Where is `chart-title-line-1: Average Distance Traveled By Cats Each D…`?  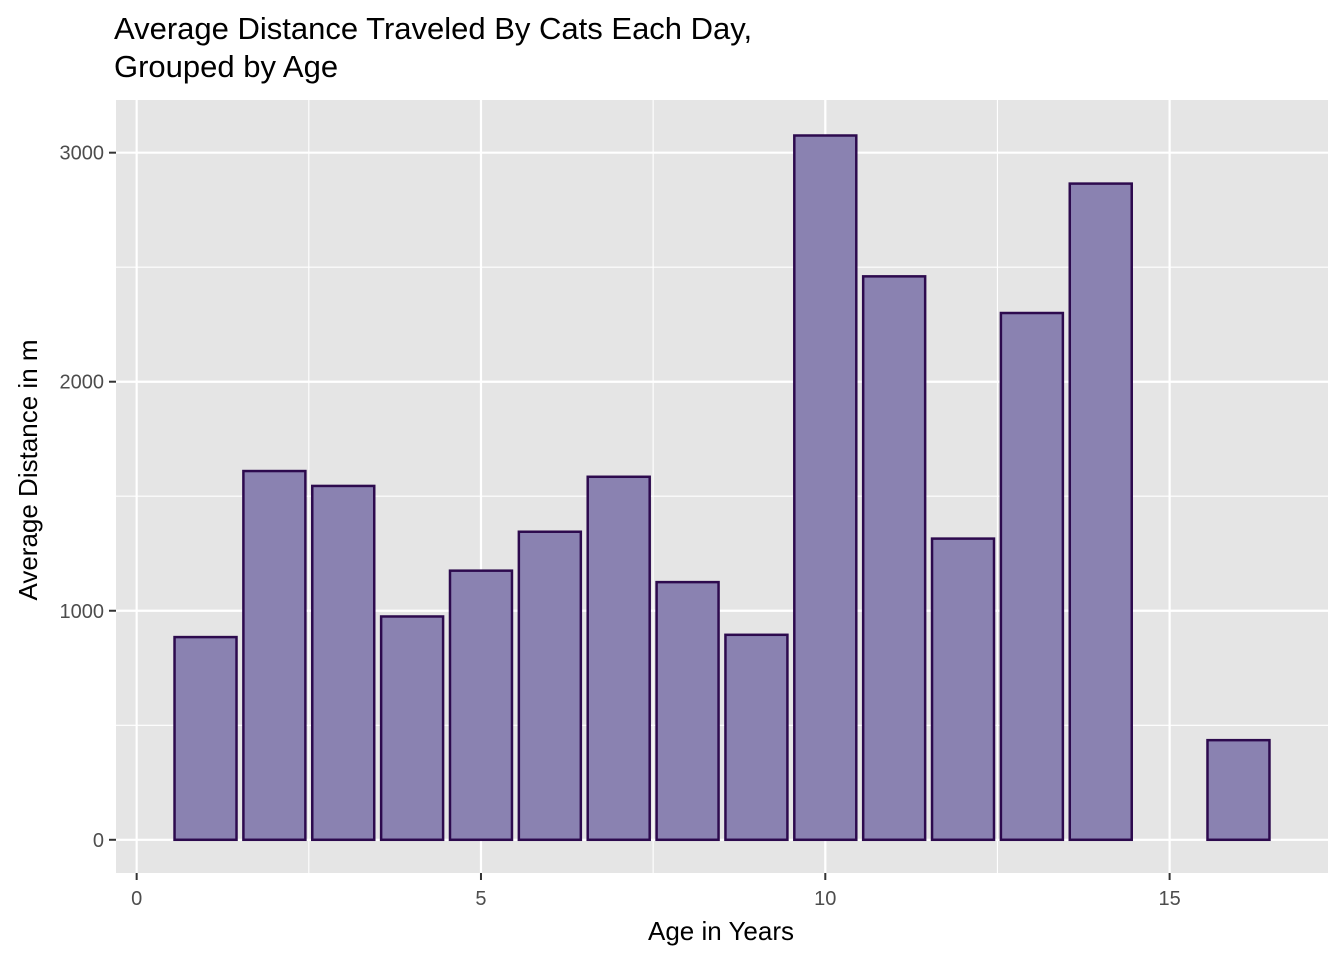
chart-title-line-1: Average Distance Traveled By Cats Each D… is located at coordinates (433, 28).